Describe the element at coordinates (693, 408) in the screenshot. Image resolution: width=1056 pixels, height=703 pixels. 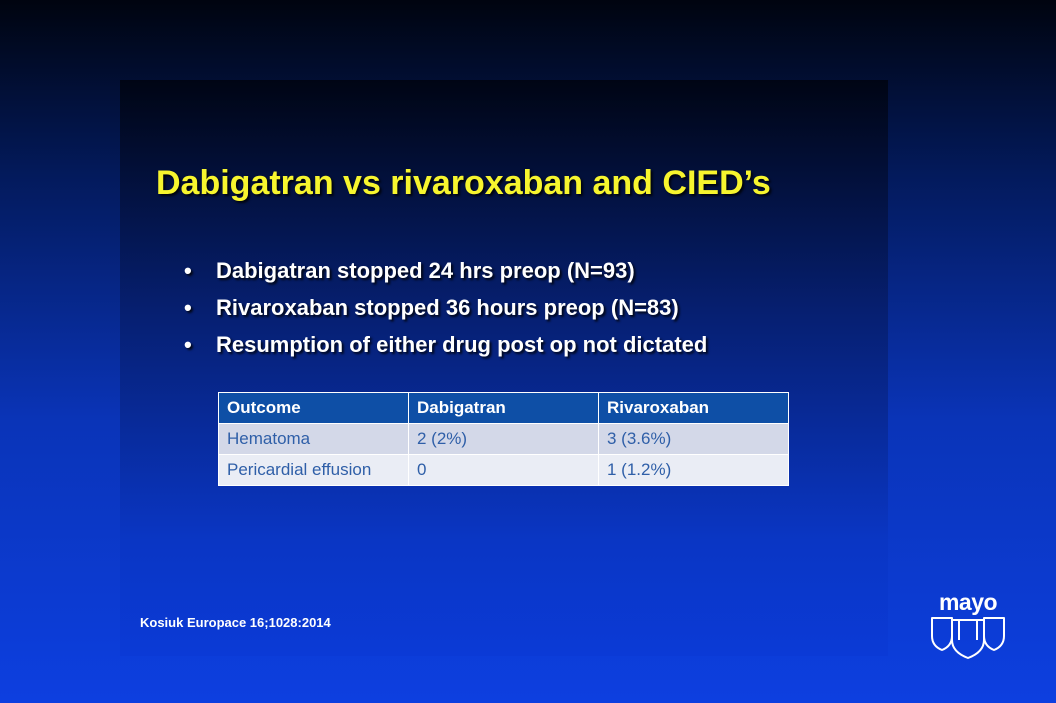
I see `table-header-cell: Rivaroxaban` at that location.